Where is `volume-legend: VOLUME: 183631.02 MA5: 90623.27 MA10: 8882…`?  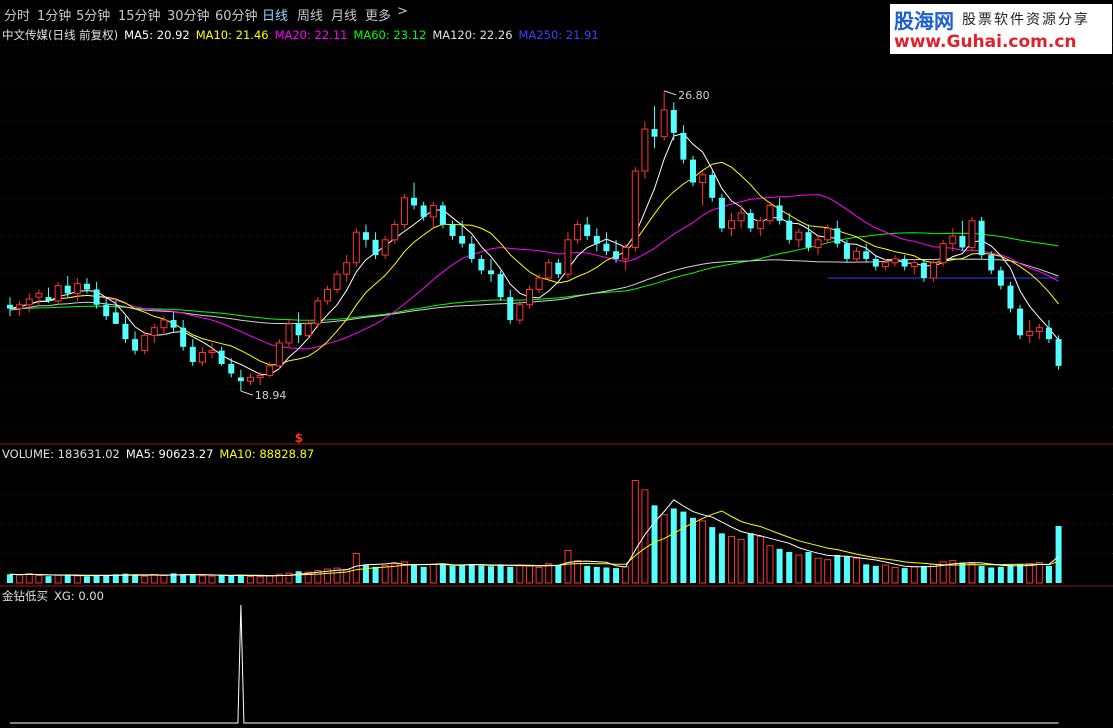
volume-legend: VOLUME: 183631.02 MA5: 90623.27 MA10: 8882… is located at coordinates (161, 454).